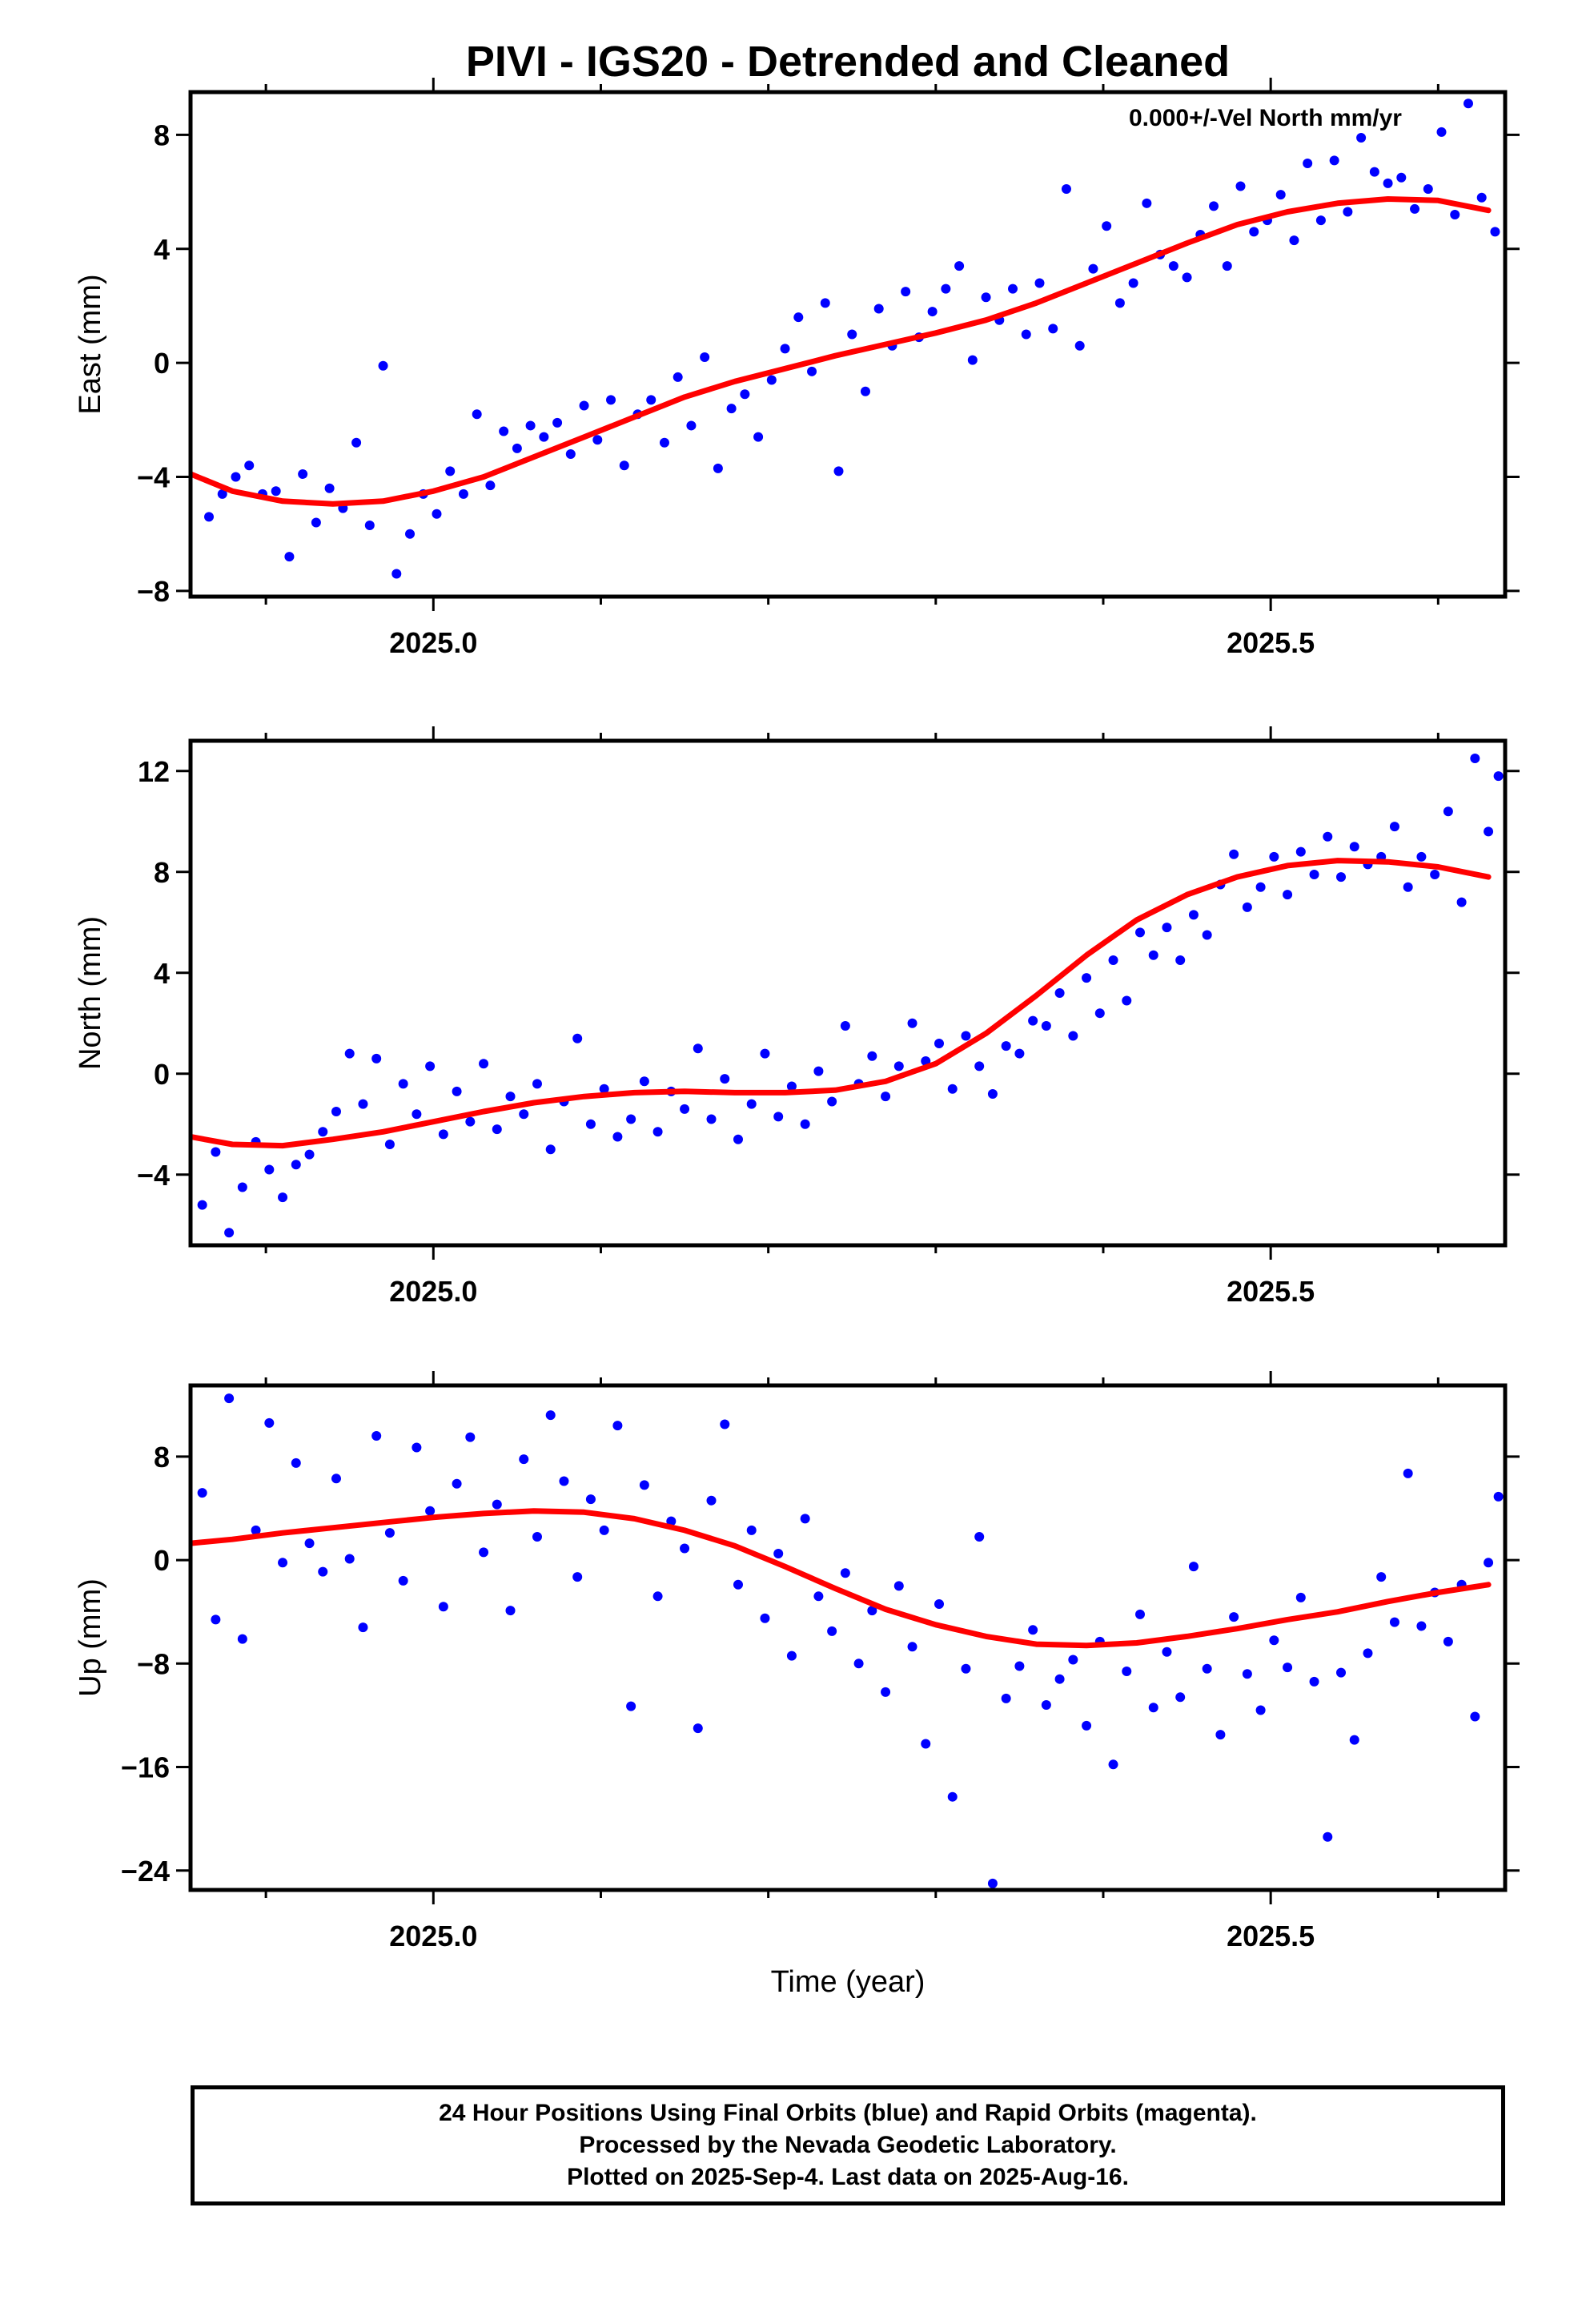 The height and width of the screenshot is (2324, 1582). Describe the element at coordinates (1265, 118) in the screenshot. I see `east-velocity-annotation: 0.000+/-Vel North mm/yr` at that location.